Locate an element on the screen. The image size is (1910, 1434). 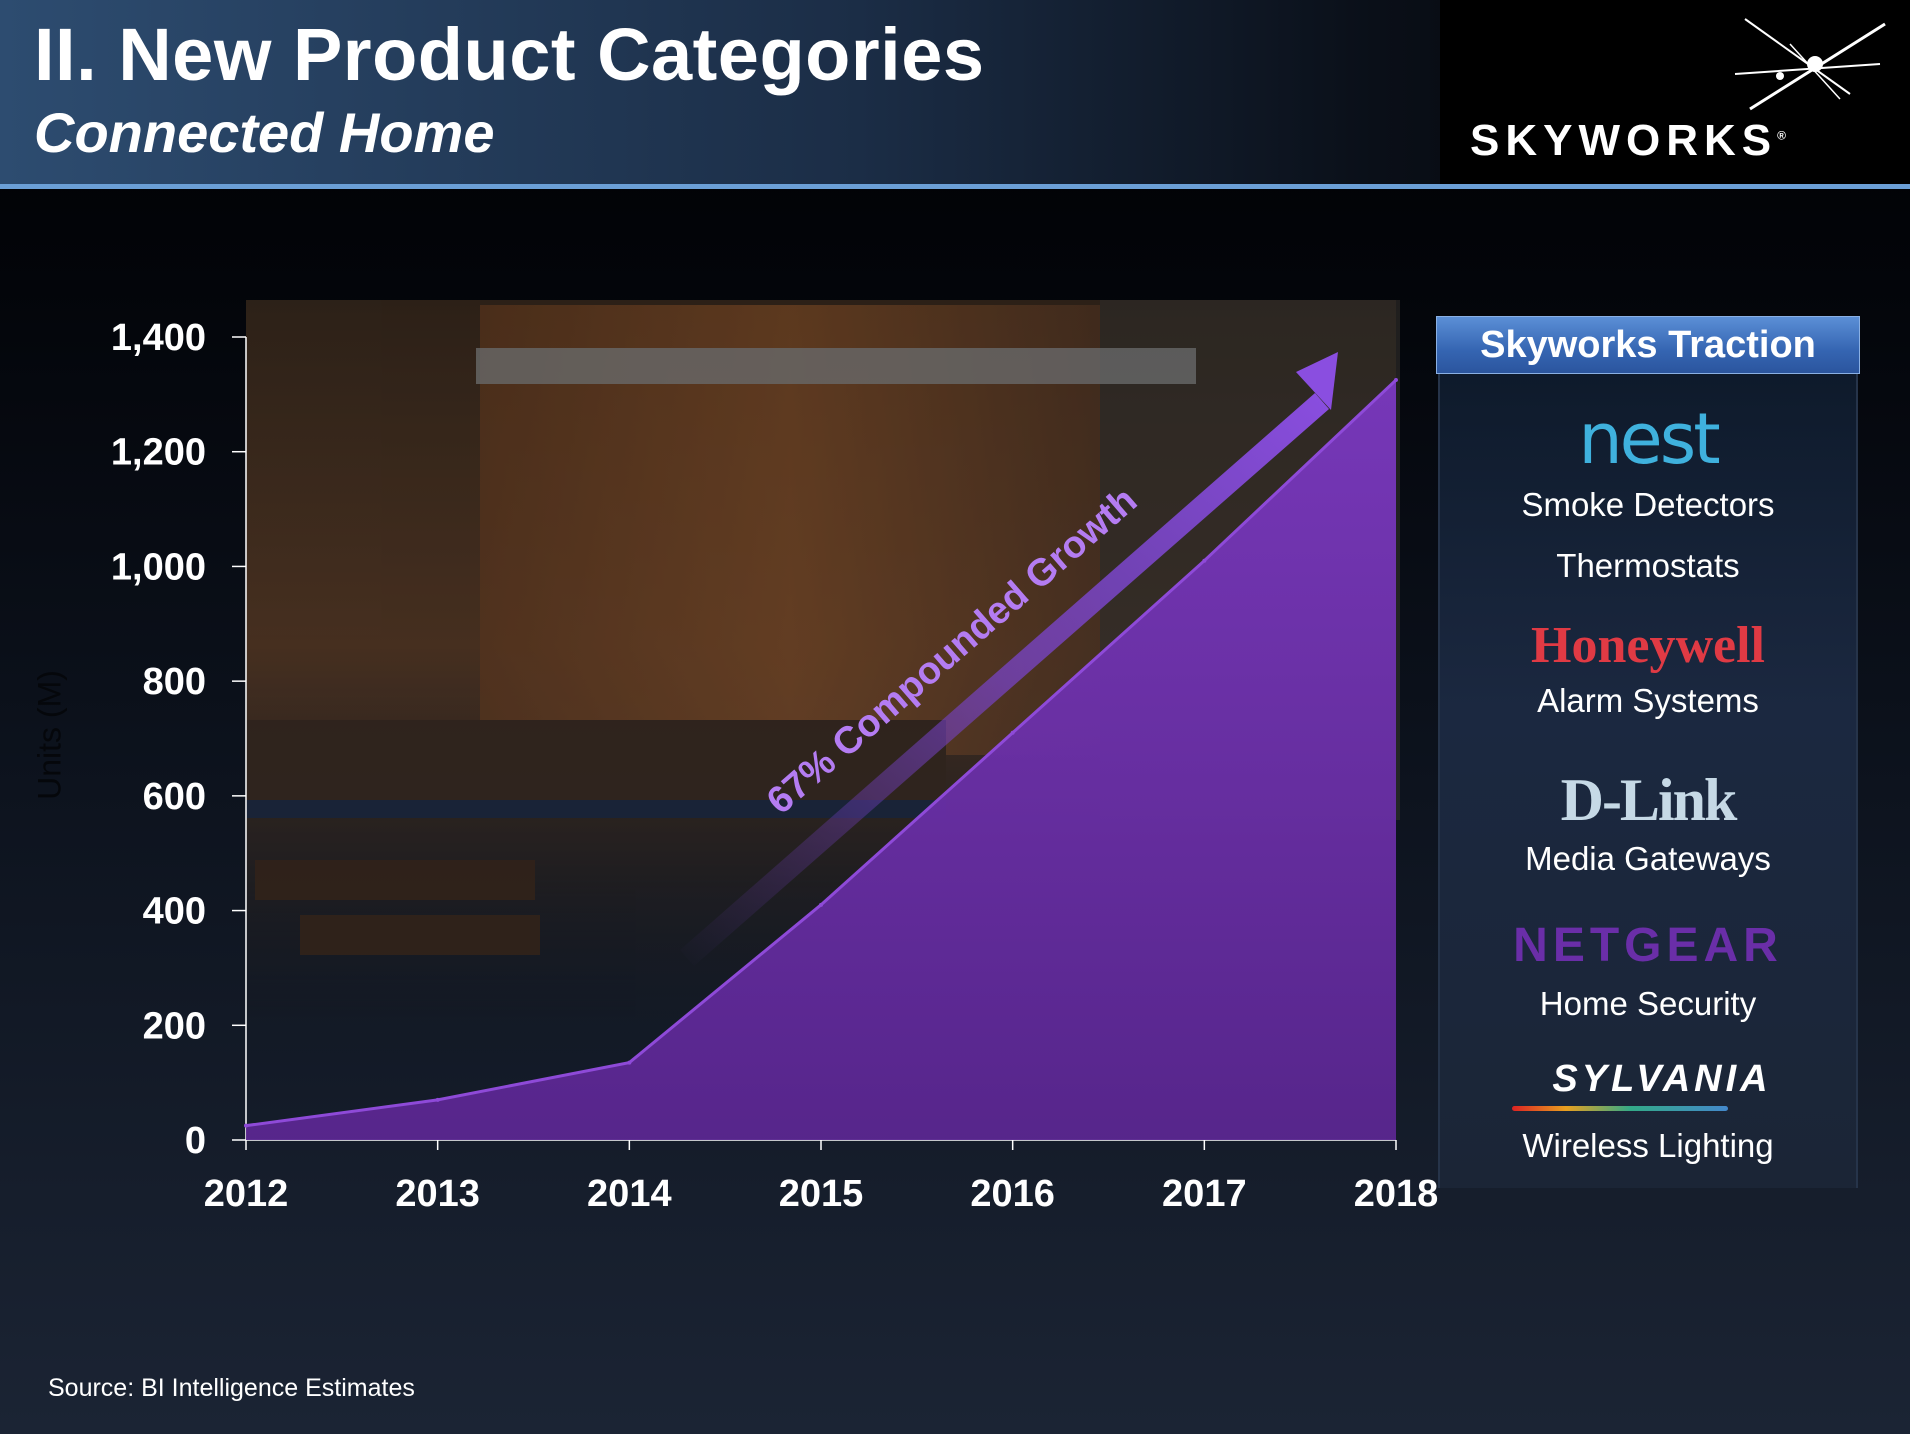
x-tick-label: 2014 is located at coordinates (629, 1194).